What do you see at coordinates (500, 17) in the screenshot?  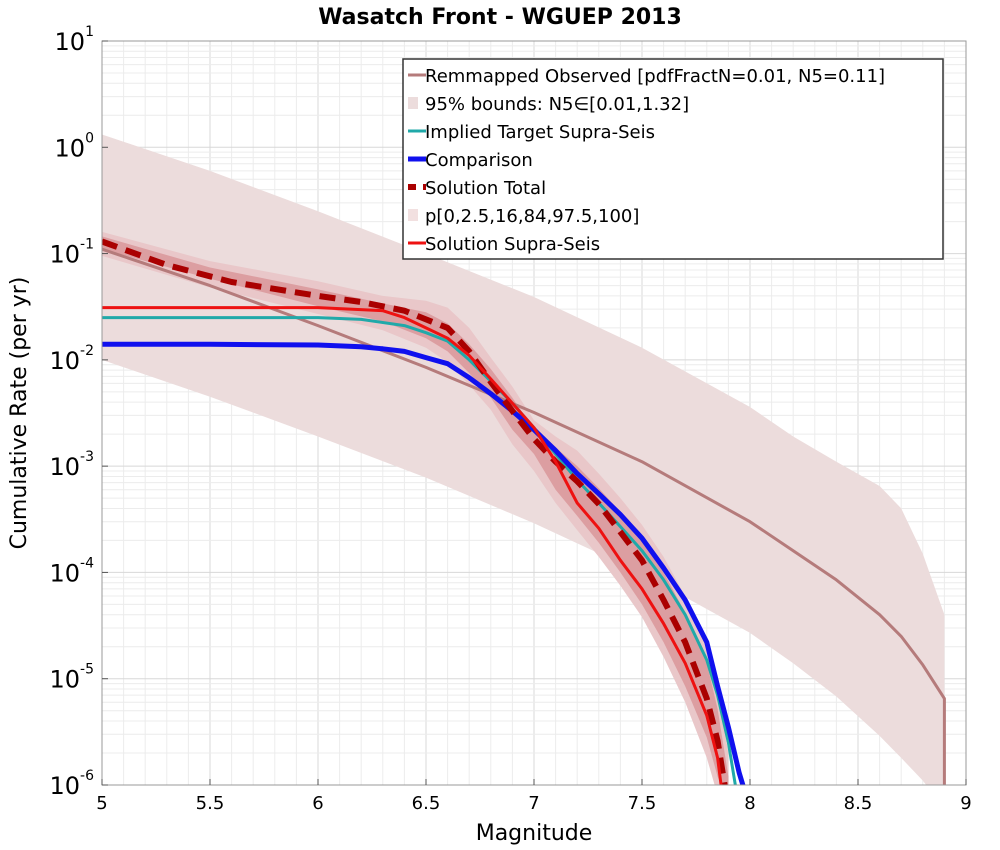 I see `chart-title: Wasatch Front - WGUEP 2013` at bounding box center [500, 17].